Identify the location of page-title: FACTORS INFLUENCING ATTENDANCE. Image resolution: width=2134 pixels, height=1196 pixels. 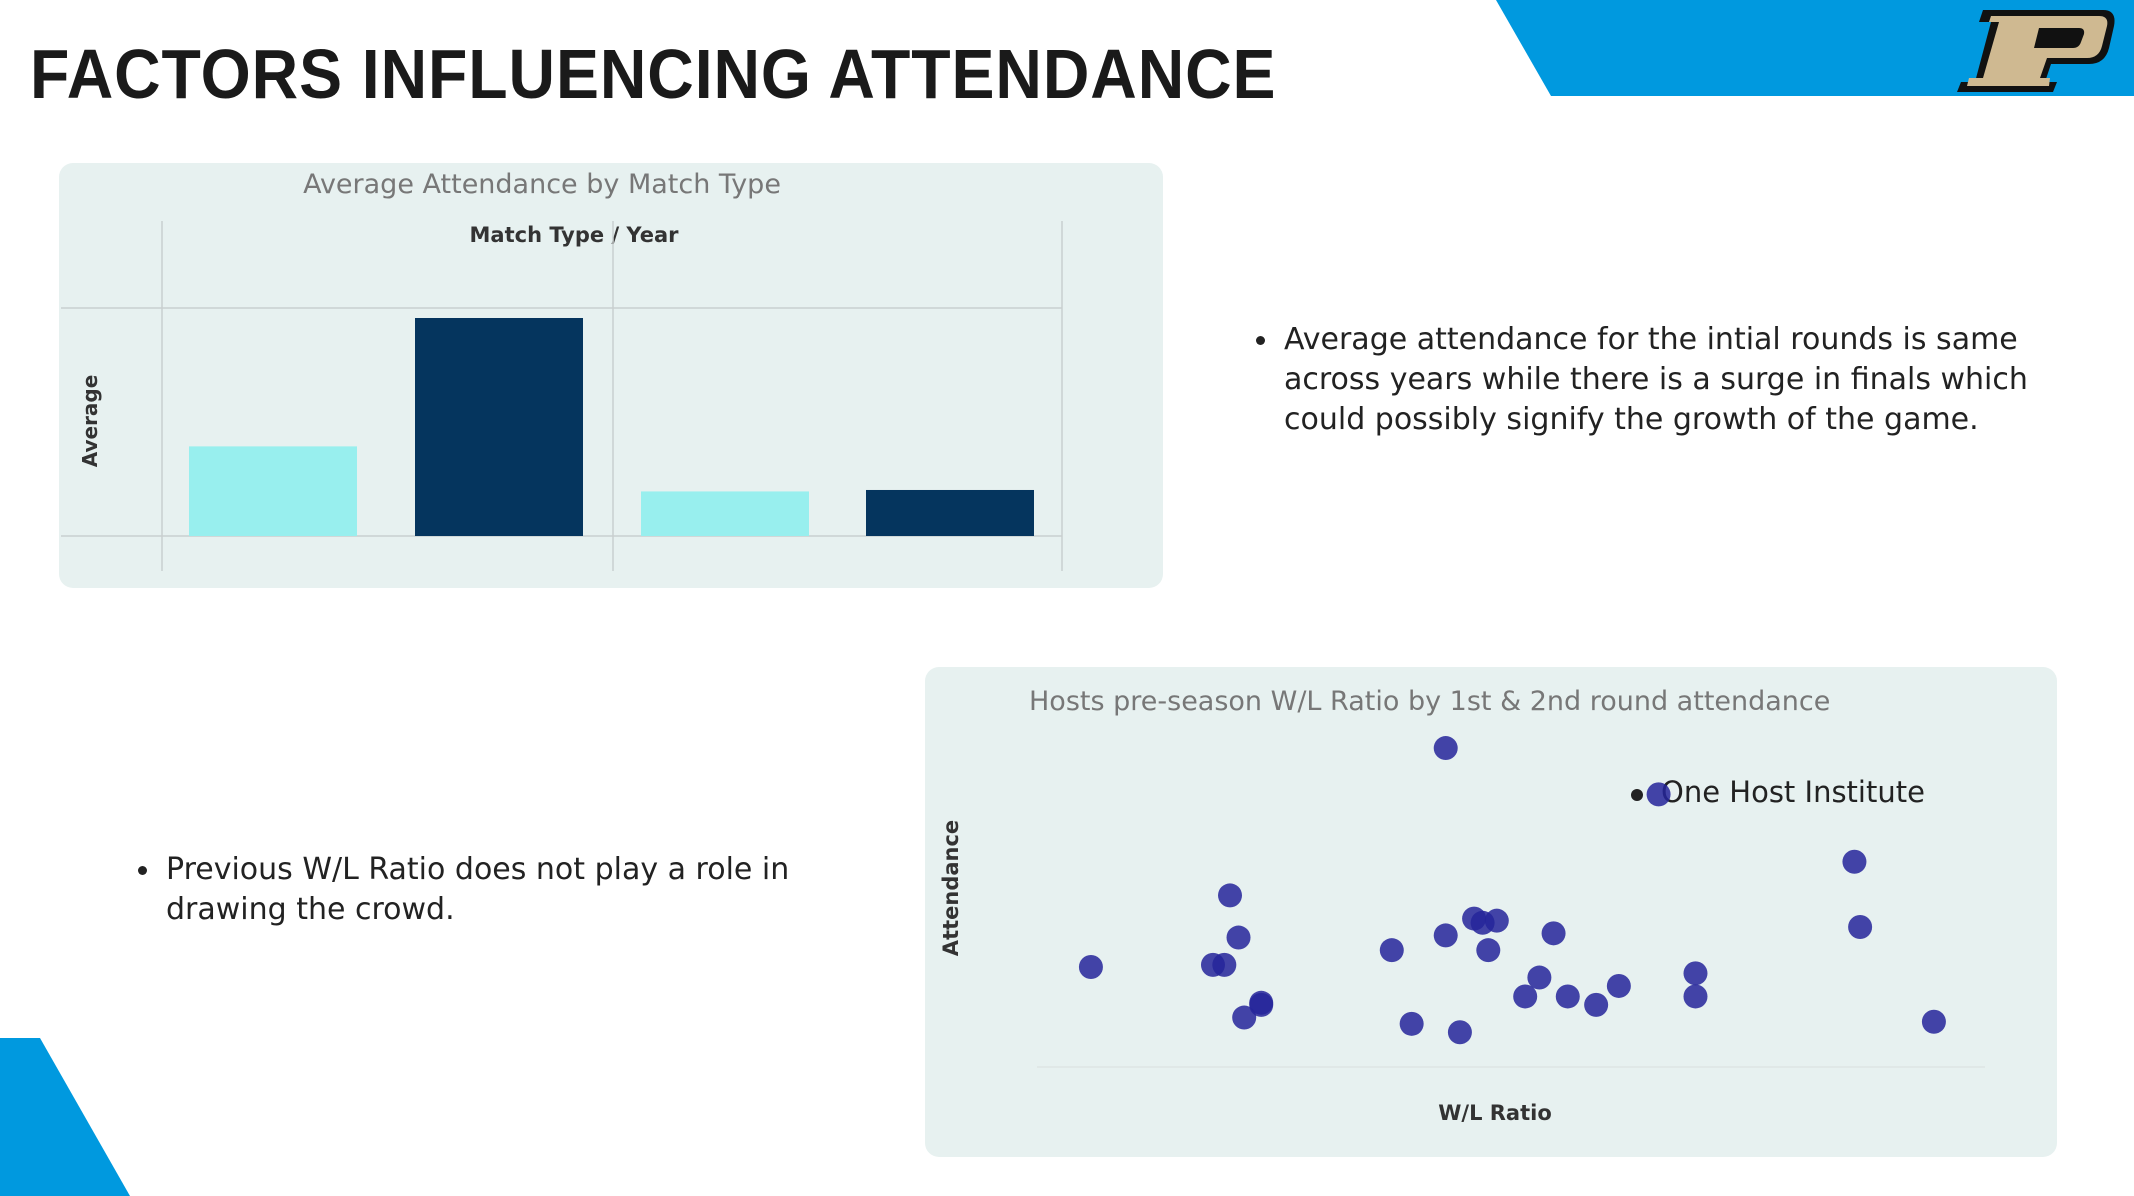
(653, 74).